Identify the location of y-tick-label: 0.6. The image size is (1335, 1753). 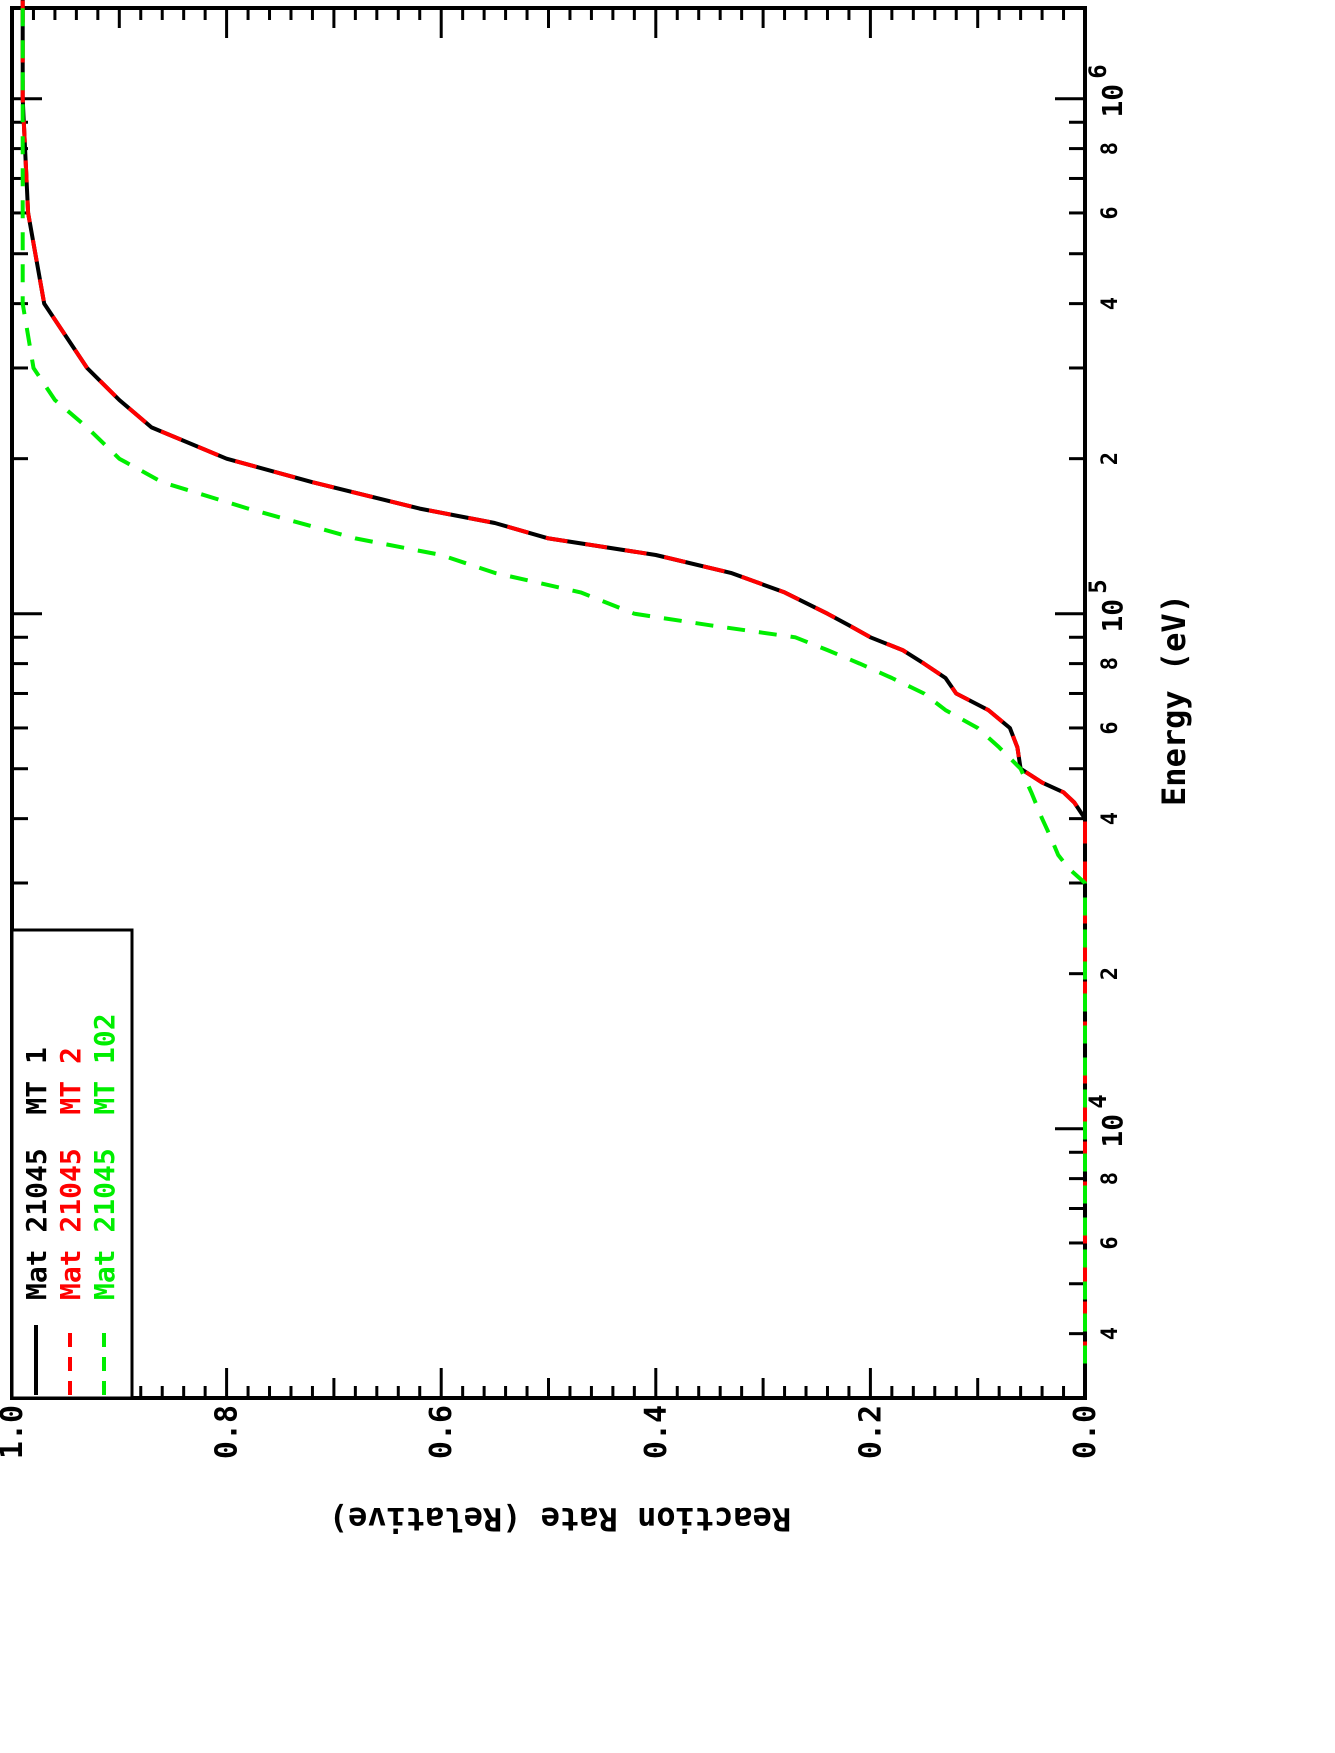
(441, 1432).